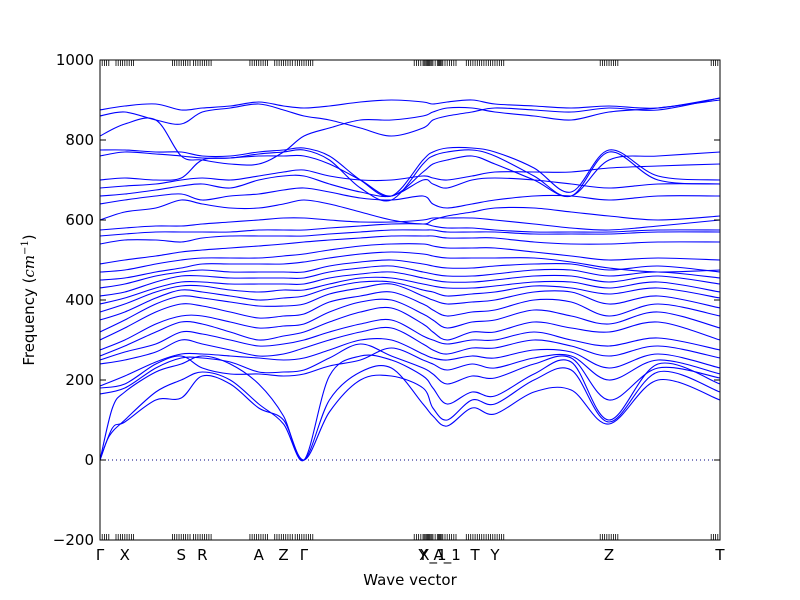 This screenshot has width=800, height=600. I want to click on y-tick-label: 200, so click(79, 380).